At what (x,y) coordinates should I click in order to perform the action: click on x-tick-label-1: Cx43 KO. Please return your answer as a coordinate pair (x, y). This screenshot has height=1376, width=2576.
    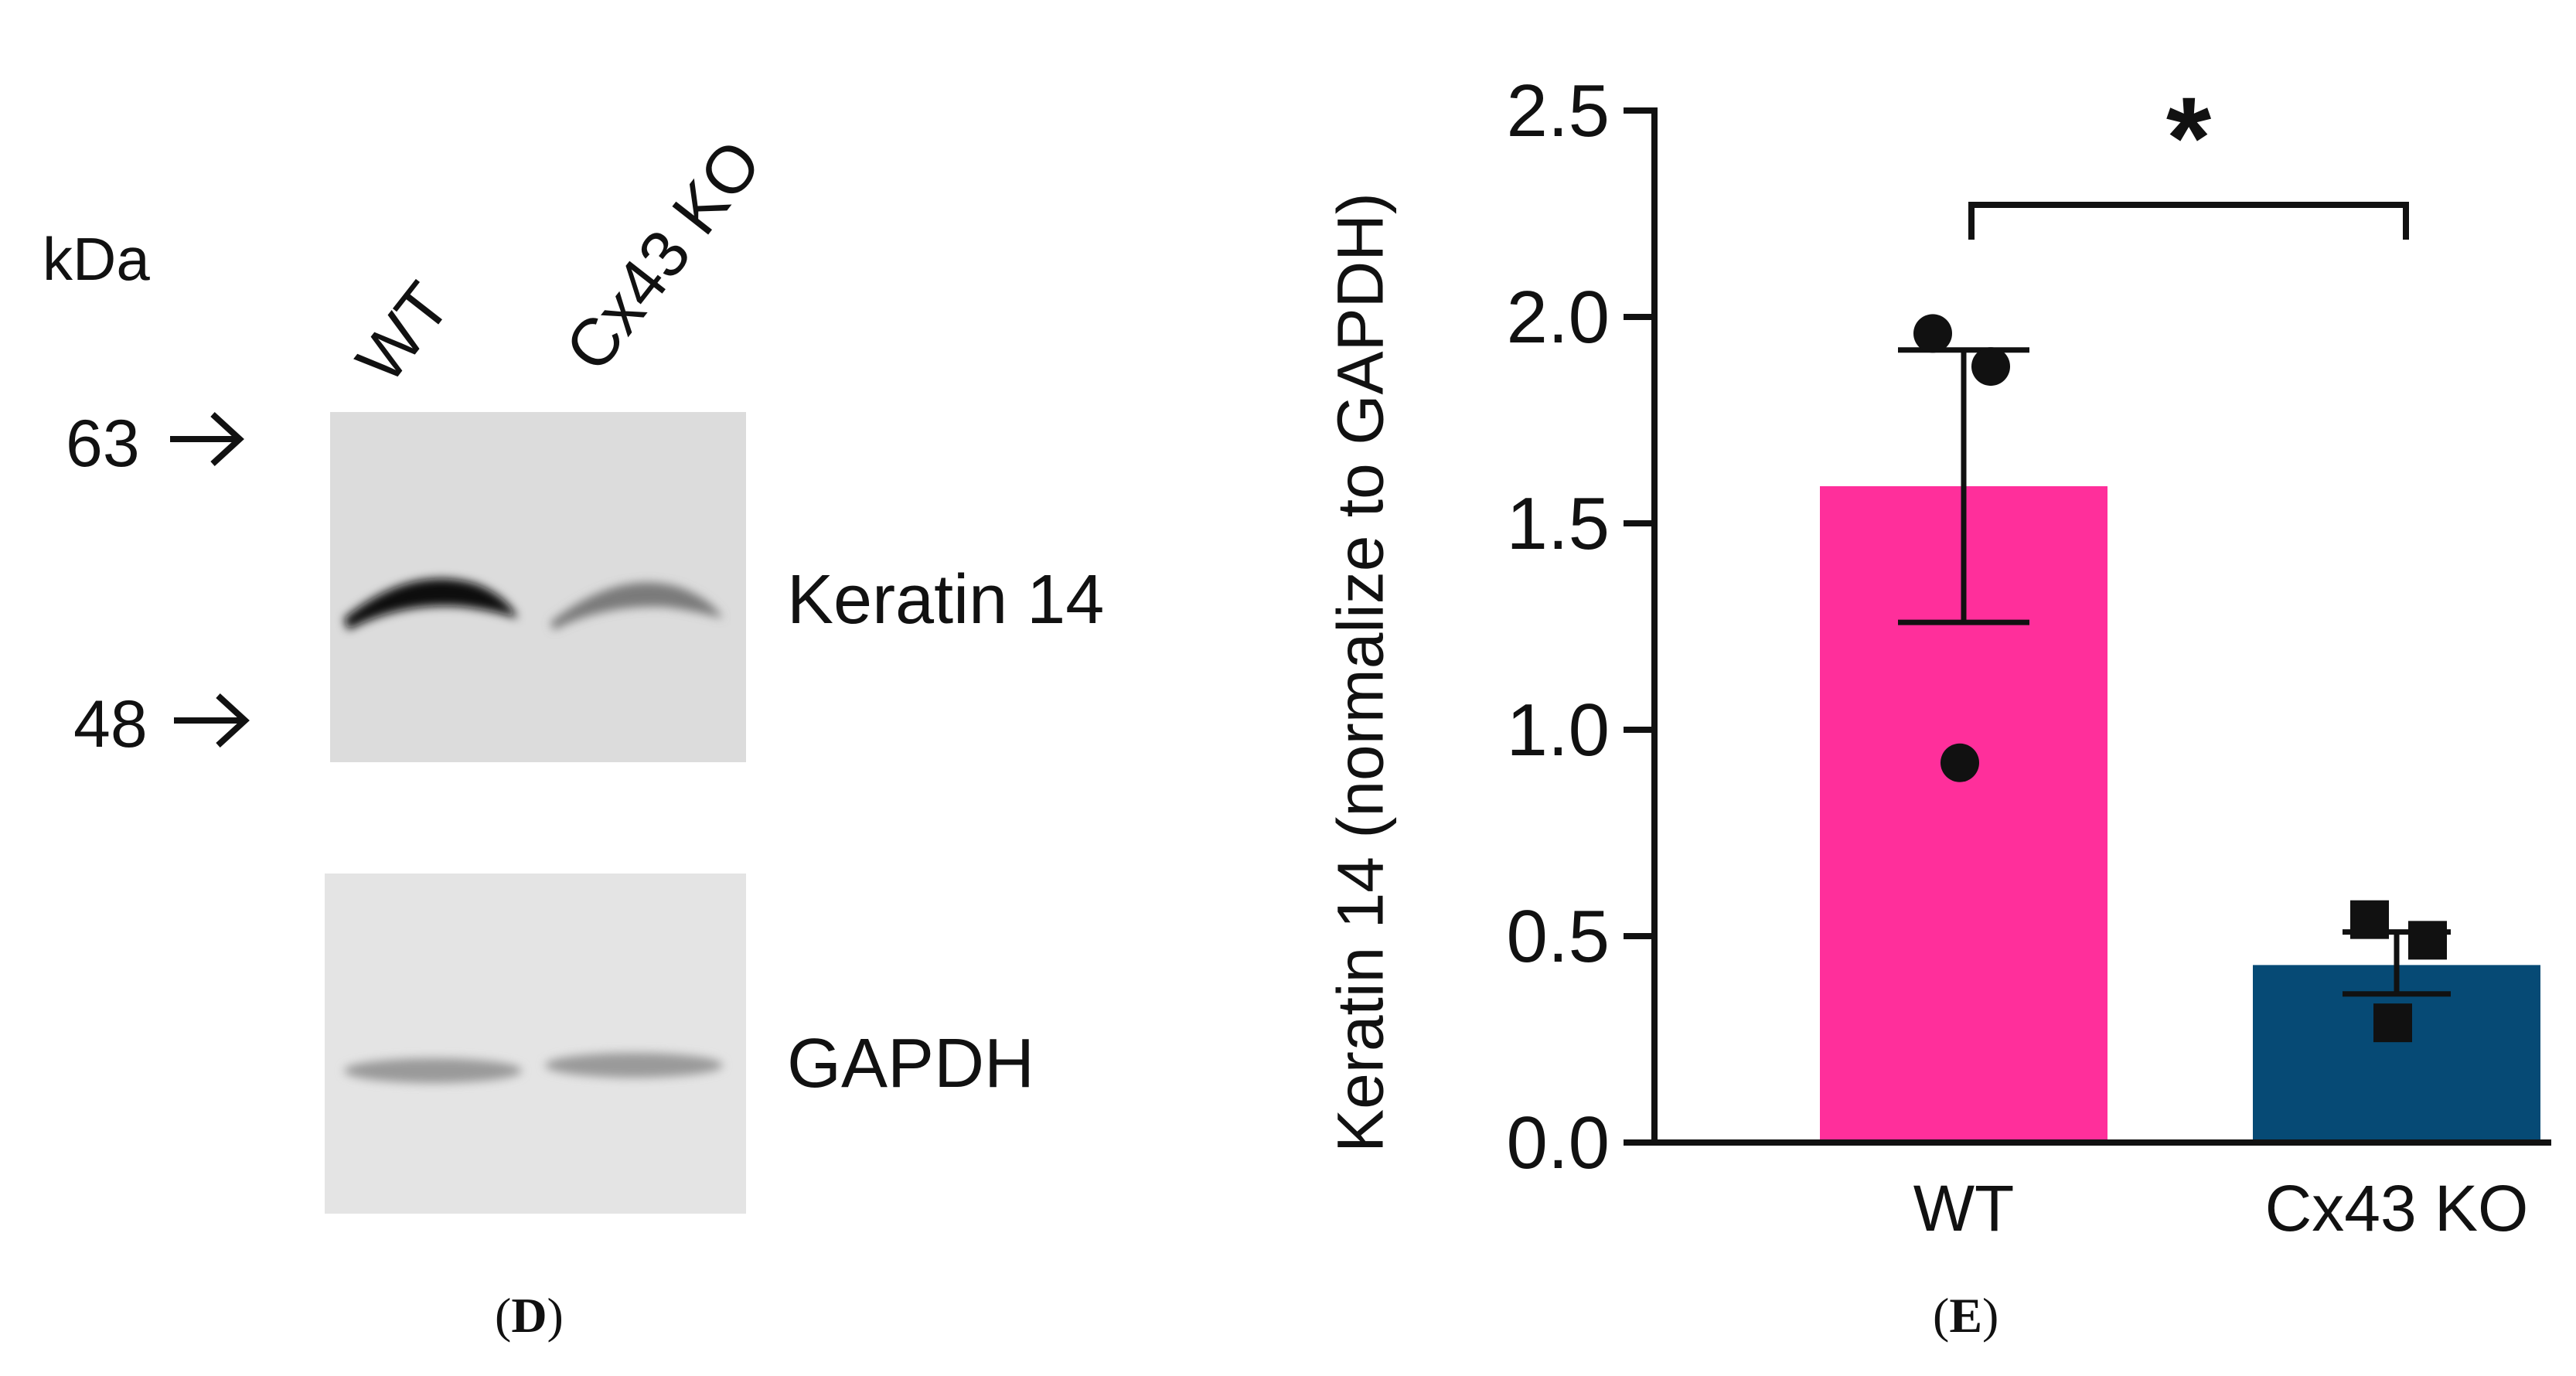
    Looking at the image, I should click on (2397, 1208).